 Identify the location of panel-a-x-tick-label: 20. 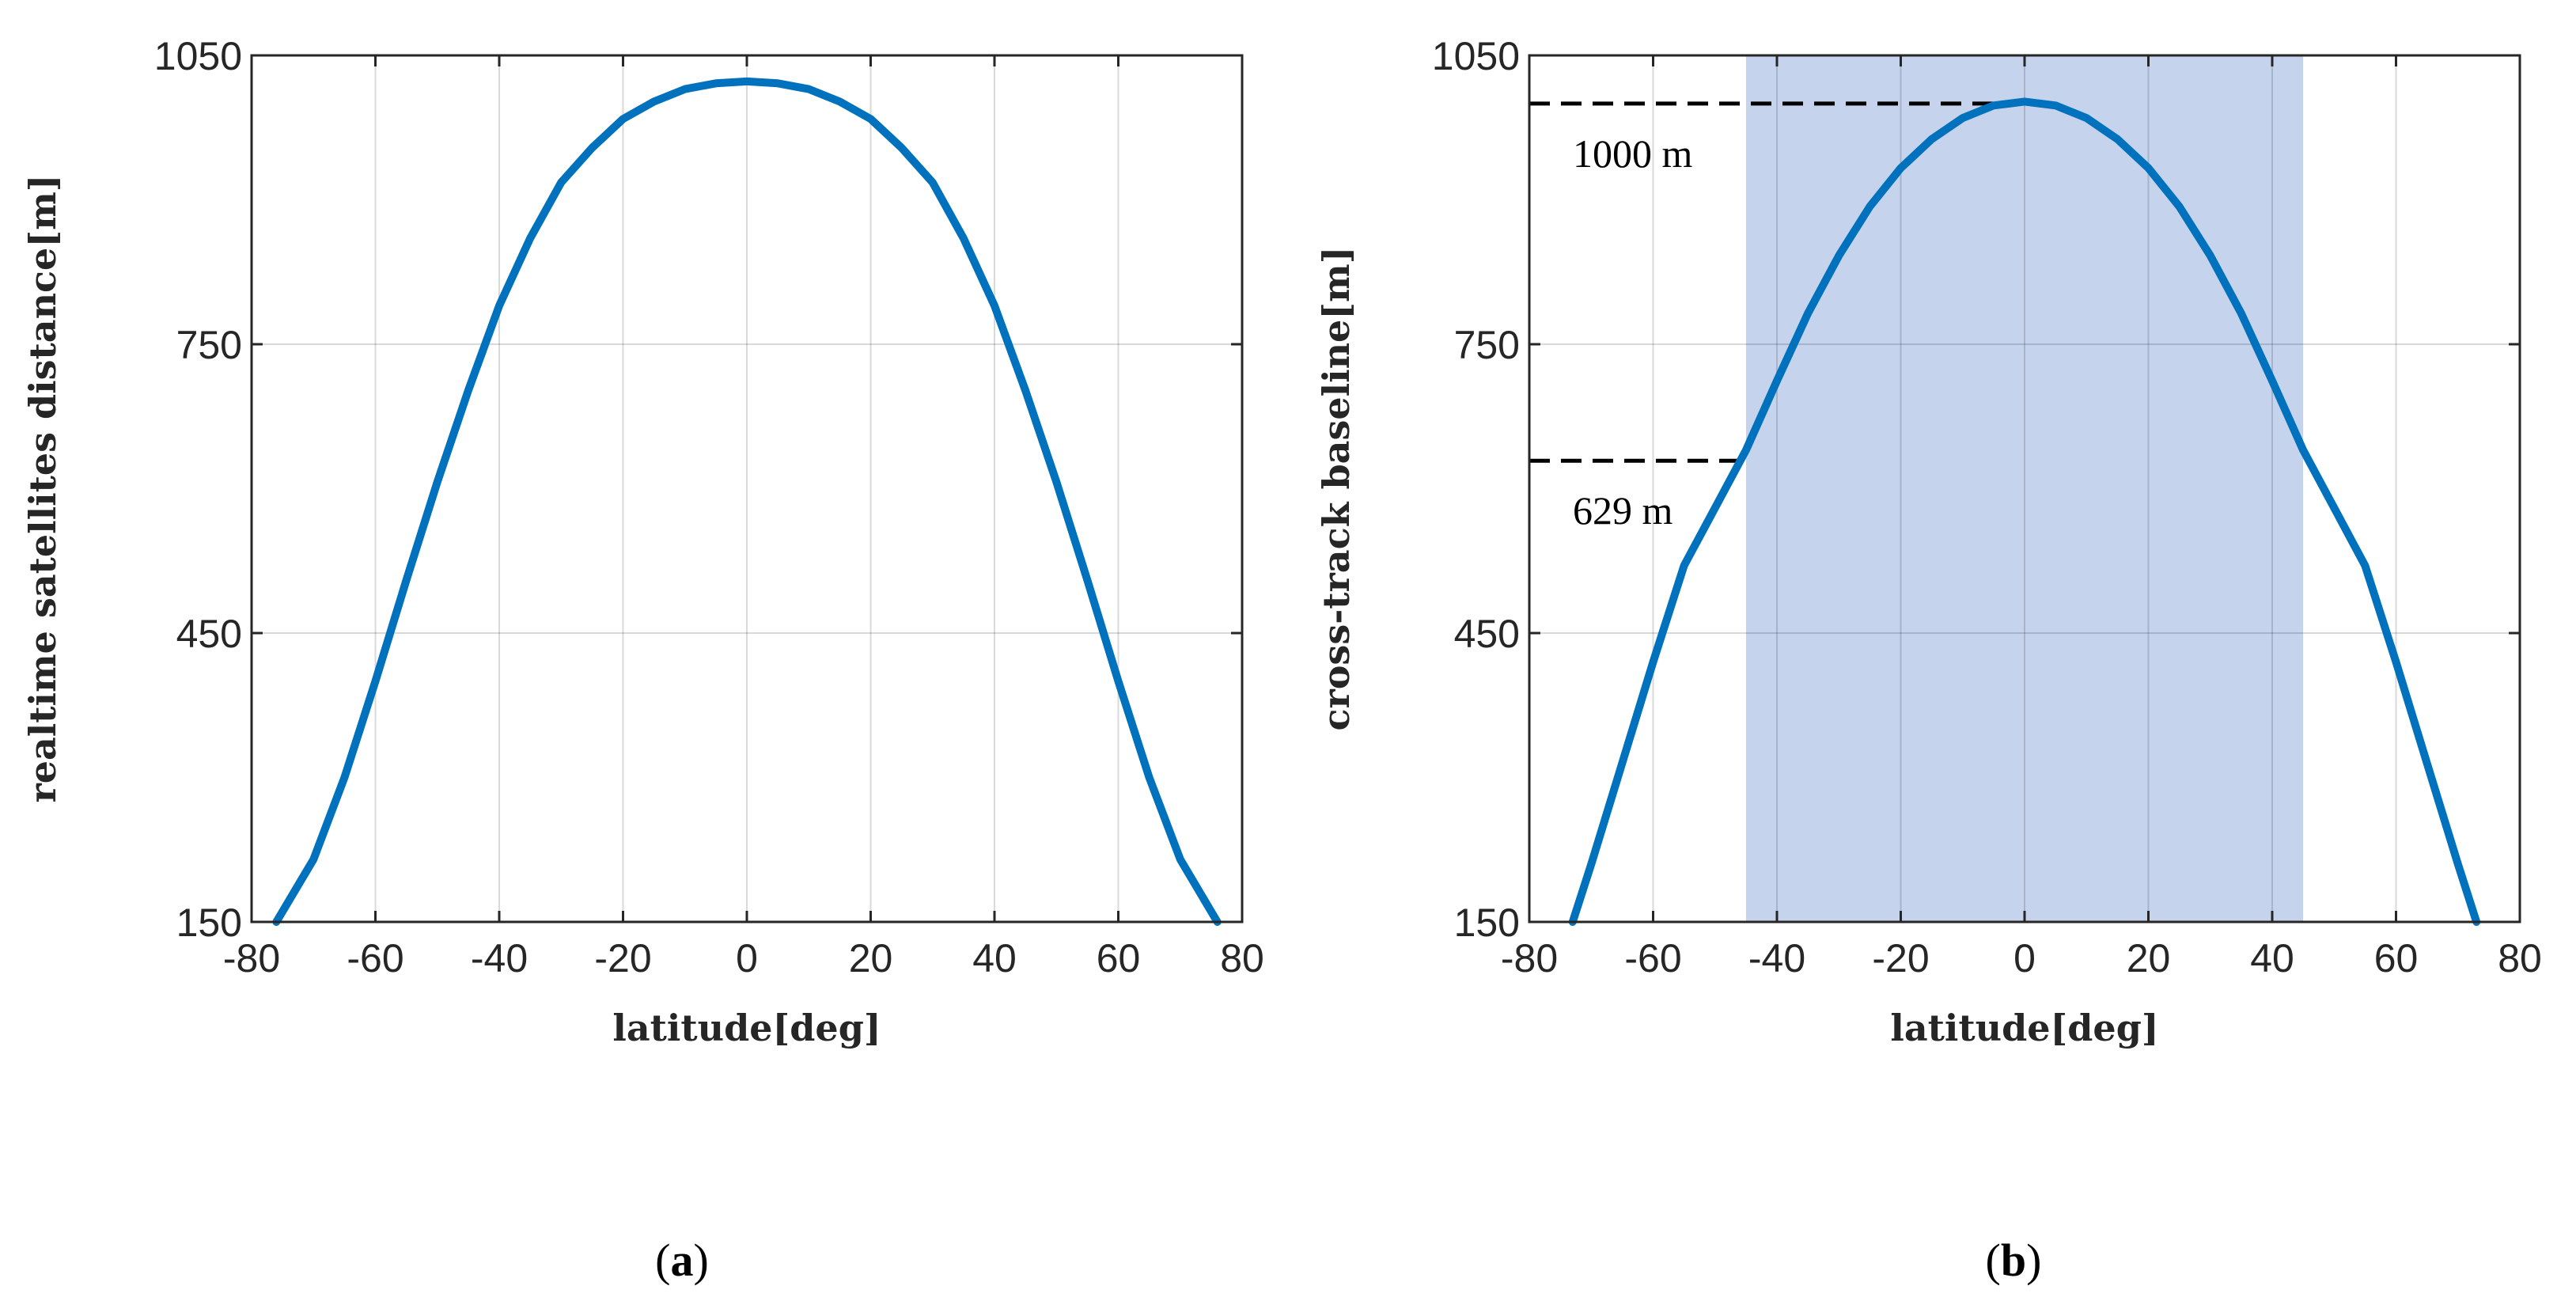
(871, 958).